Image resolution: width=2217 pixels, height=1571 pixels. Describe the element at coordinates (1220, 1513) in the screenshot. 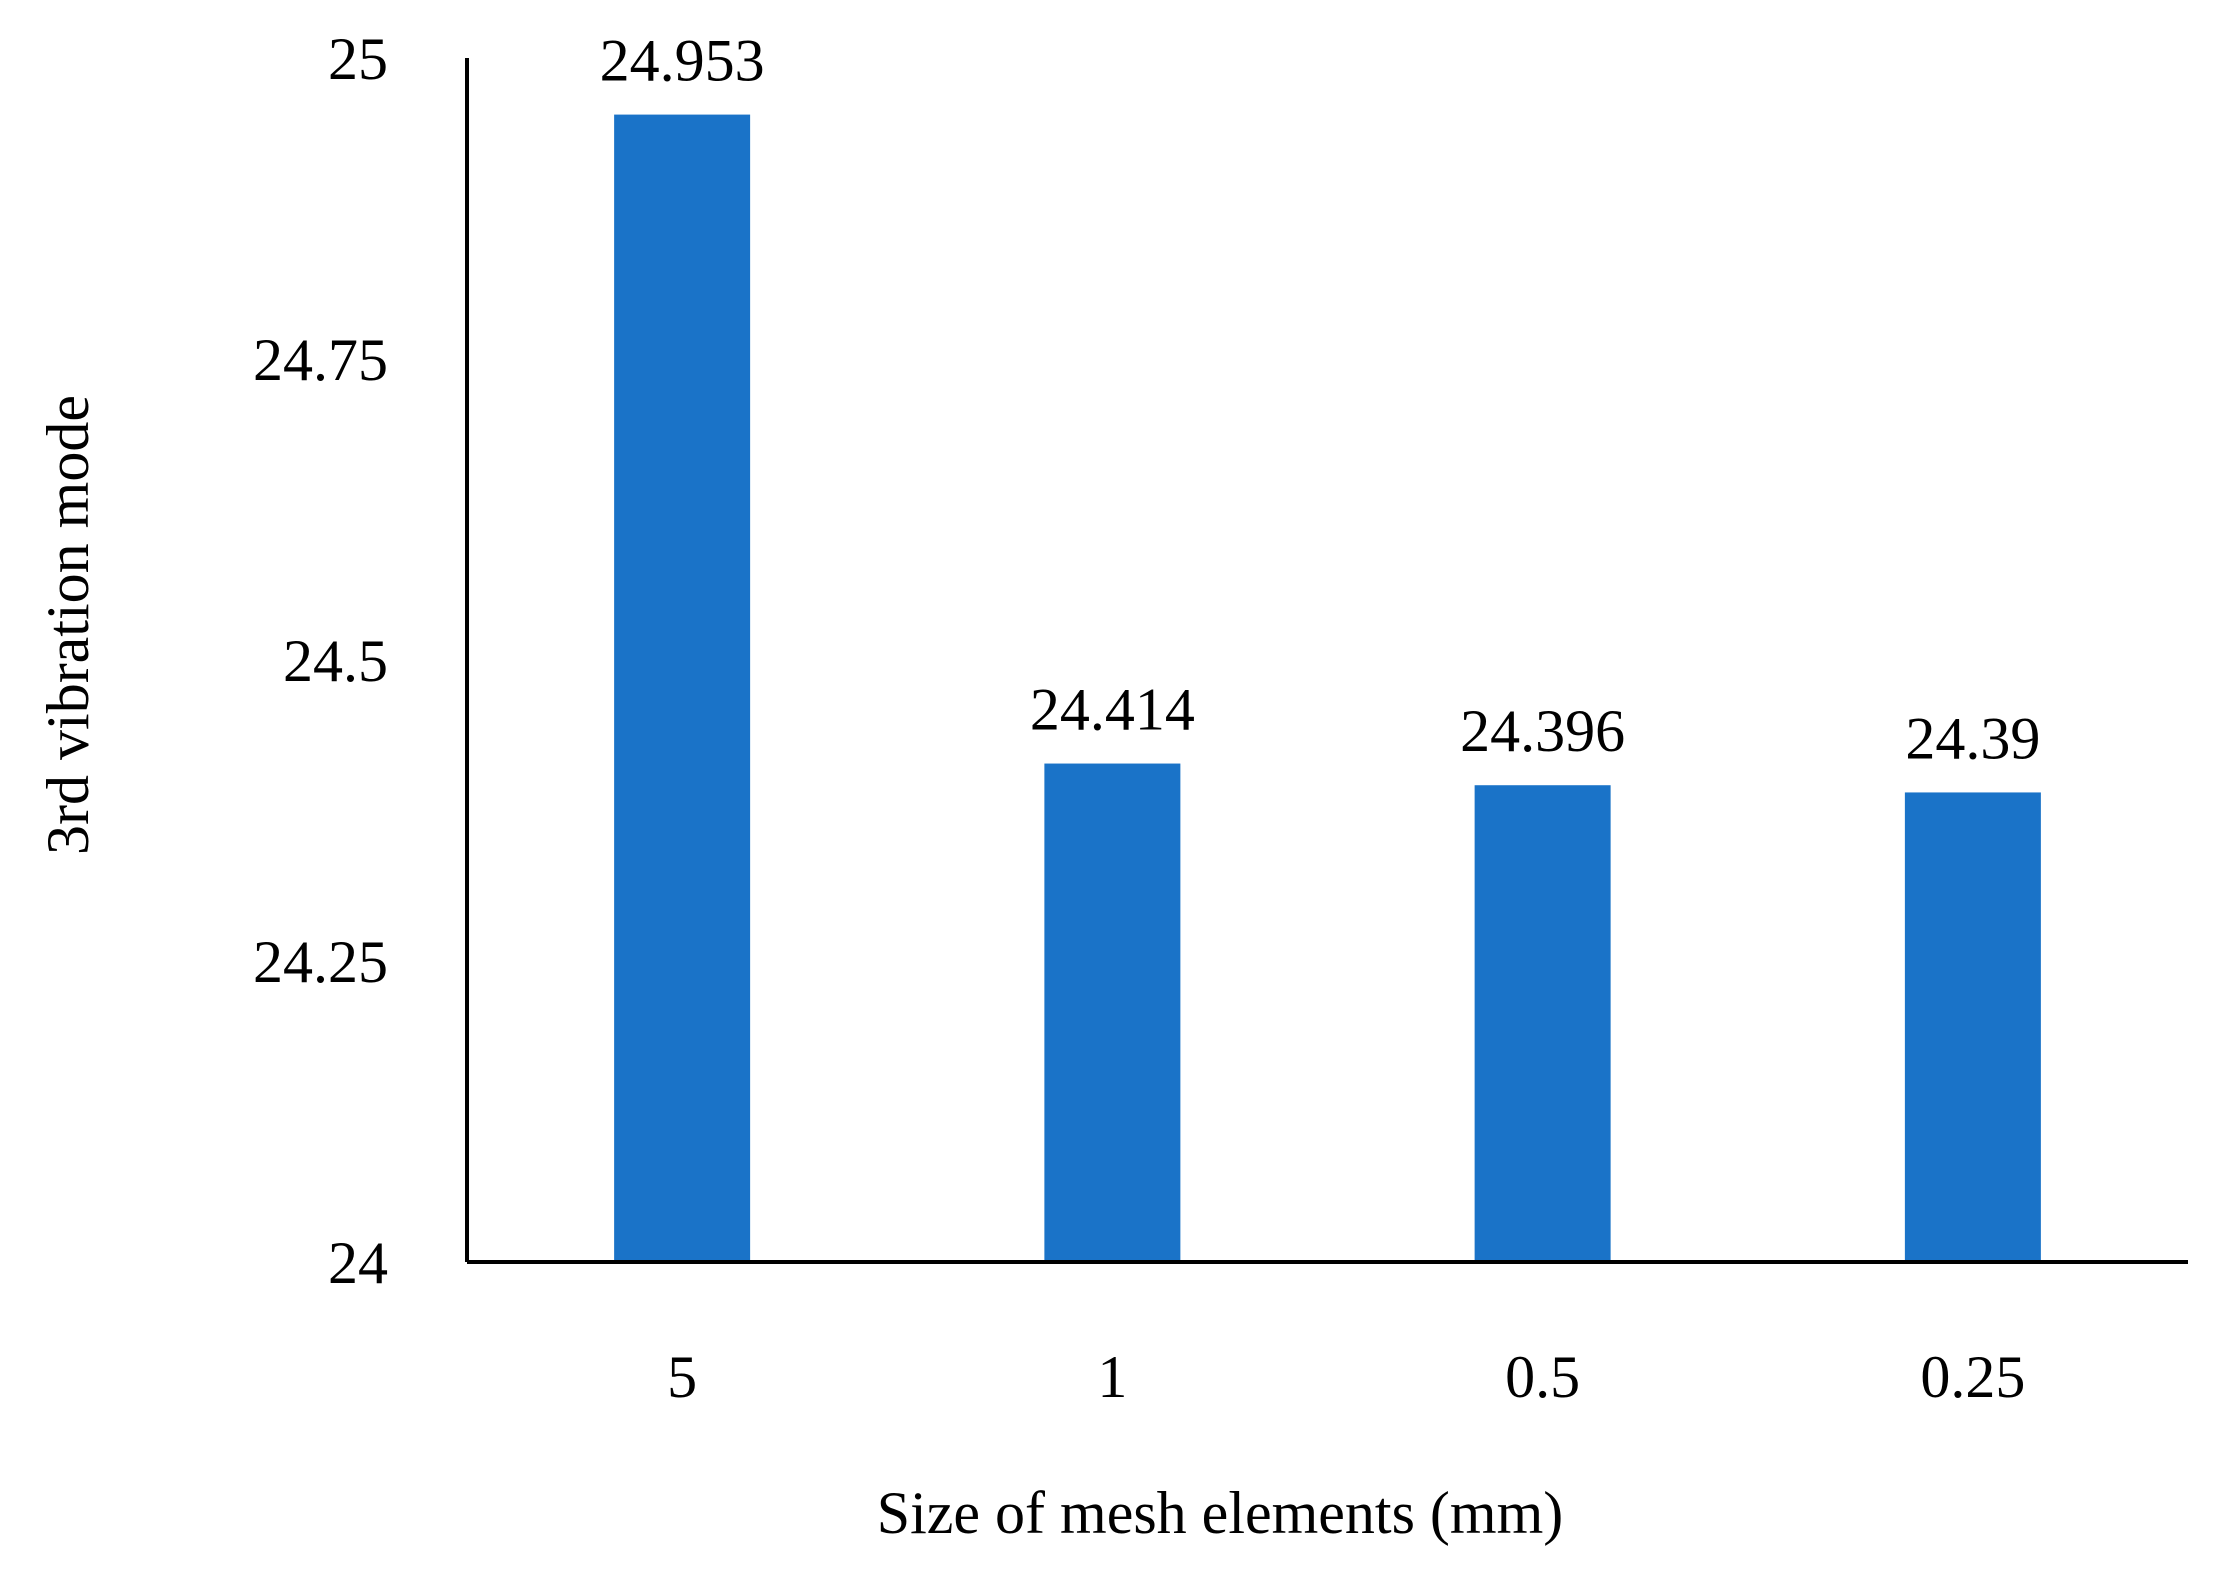

I see `x-axis-title: Size of mesh elements (mm)` at that location.